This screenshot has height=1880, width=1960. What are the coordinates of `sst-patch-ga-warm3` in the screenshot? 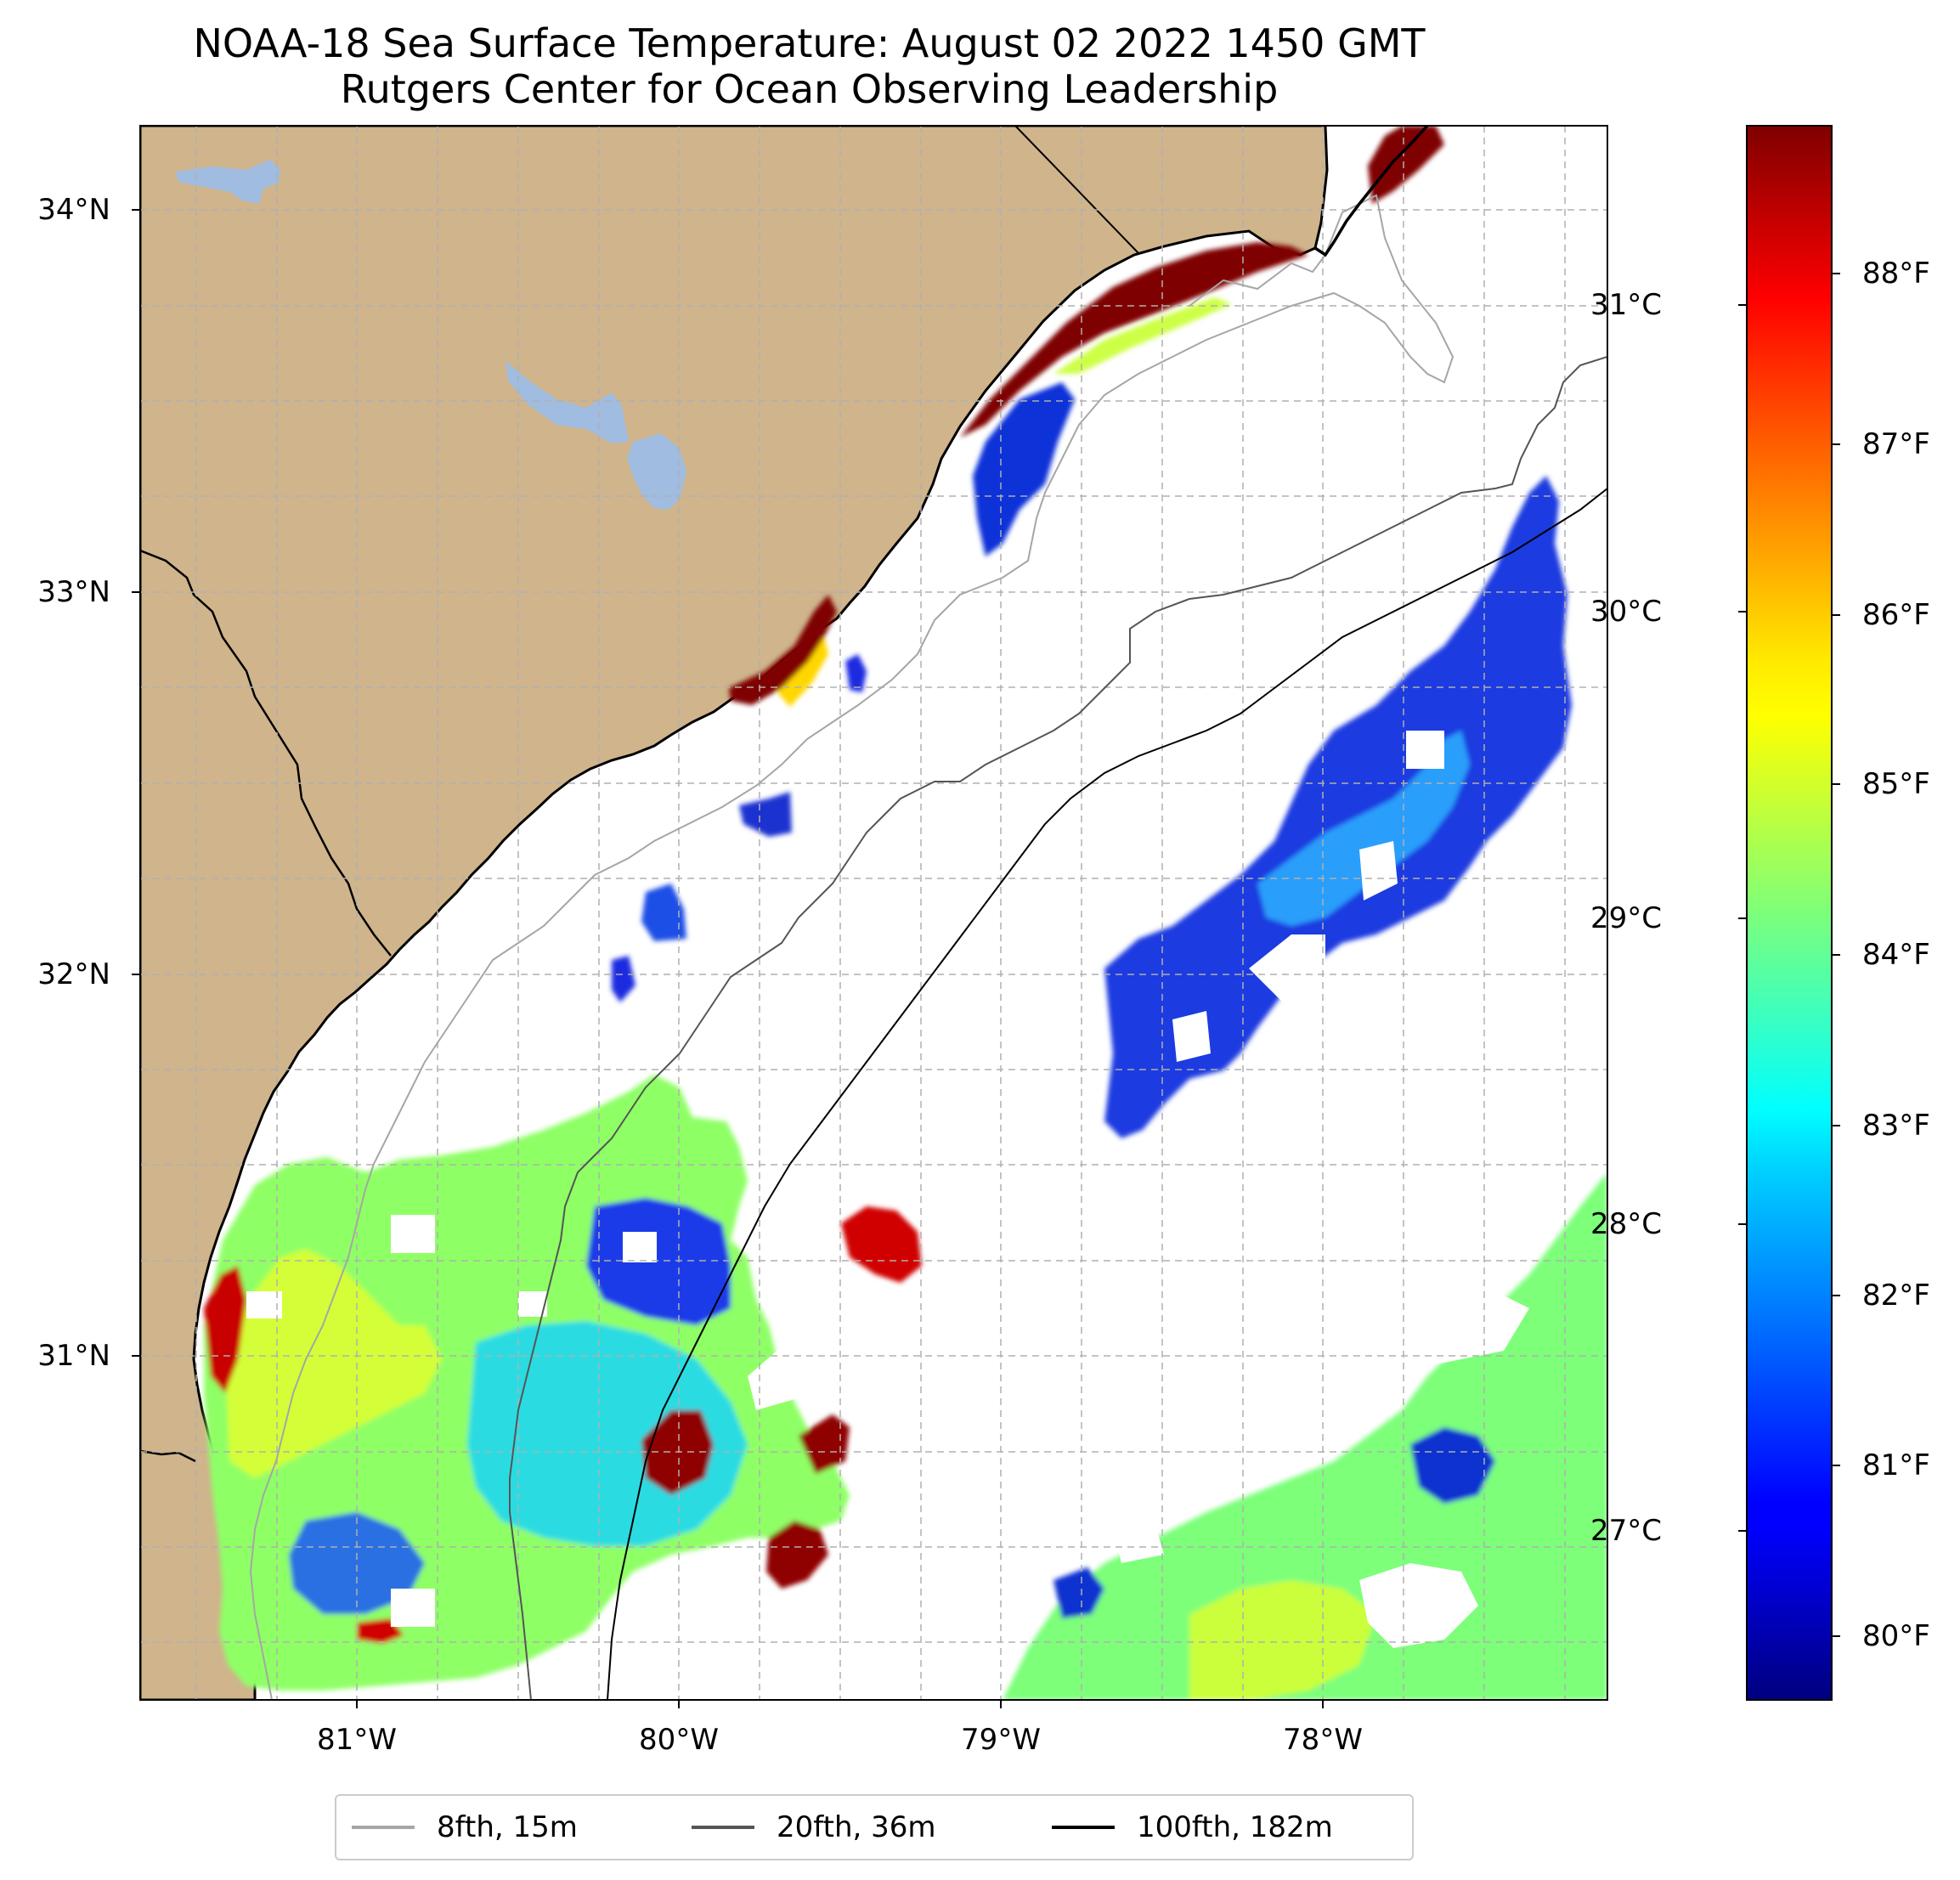 It's located at (882, 1244).